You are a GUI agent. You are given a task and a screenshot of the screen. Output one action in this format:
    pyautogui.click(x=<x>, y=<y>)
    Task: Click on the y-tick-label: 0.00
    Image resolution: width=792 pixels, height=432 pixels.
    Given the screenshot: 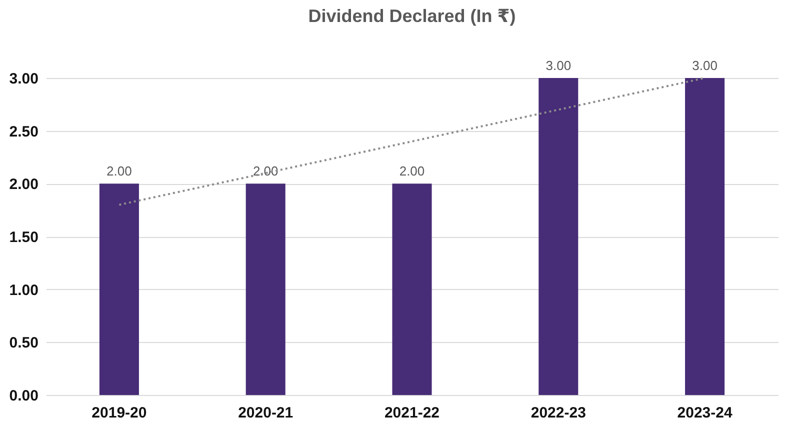 What is the action you would take?
    pyautogui.click(x=23, y=396)
    